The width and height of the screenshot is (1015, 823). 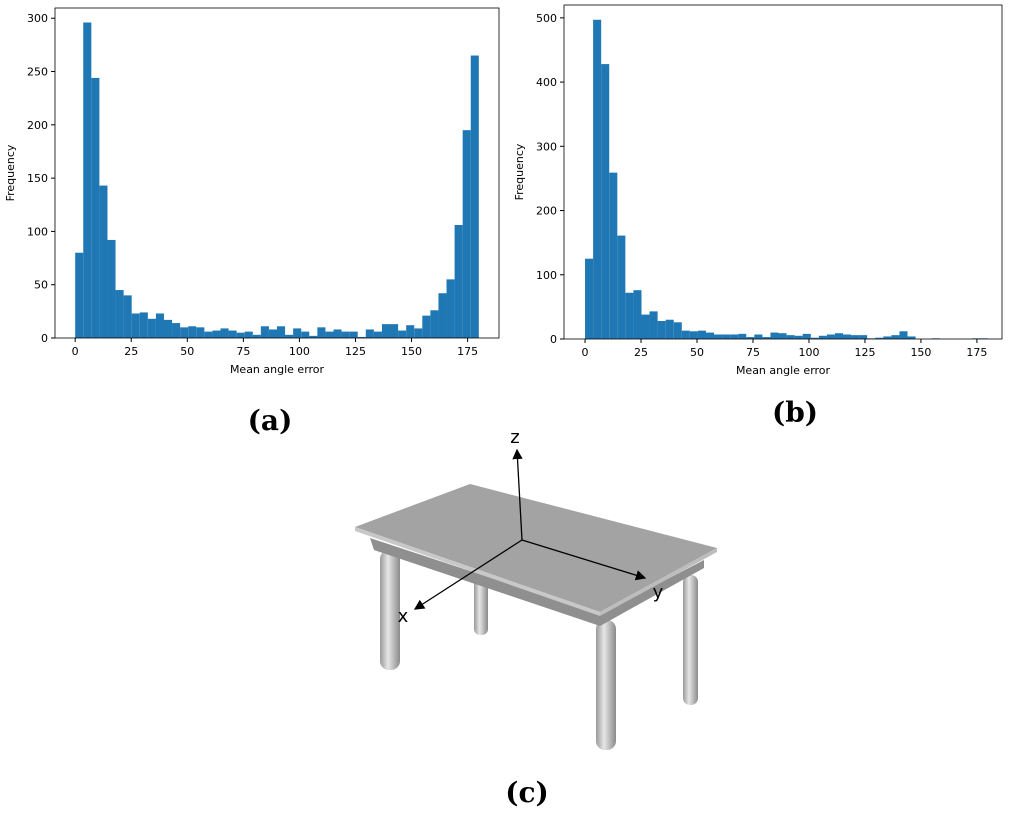 I want to click on axis-label: x, so click(x=403, y=616).